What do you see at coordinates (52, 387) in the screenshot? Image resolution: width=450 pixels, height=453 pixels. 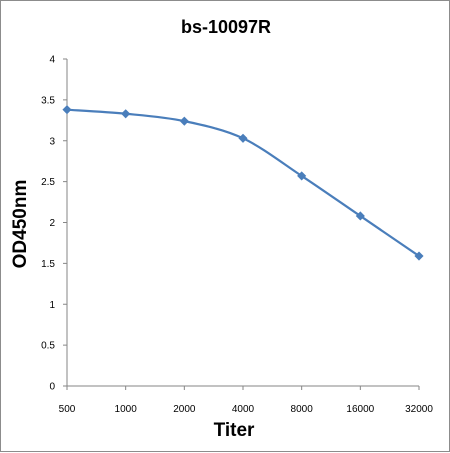 I see `y-tick-label: 0` at bounding box center [52, 387].